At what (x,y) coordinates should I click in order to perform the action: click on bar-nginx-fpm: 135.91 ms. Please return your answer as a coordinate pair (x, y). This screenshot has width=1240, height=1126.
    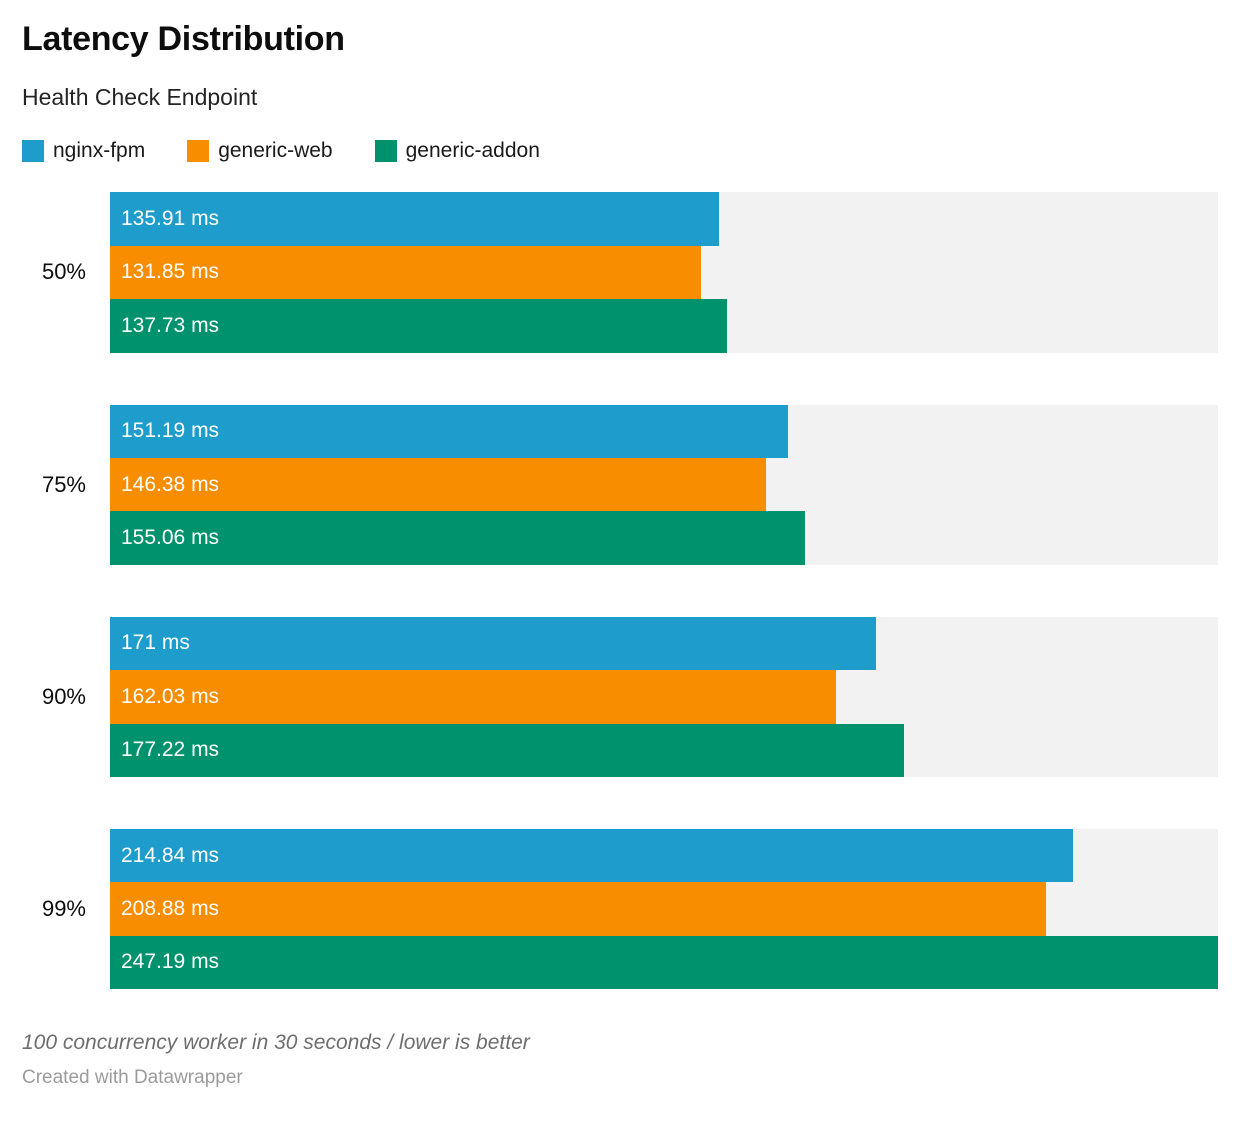
    Looking at the image, I should click on (415, 219).